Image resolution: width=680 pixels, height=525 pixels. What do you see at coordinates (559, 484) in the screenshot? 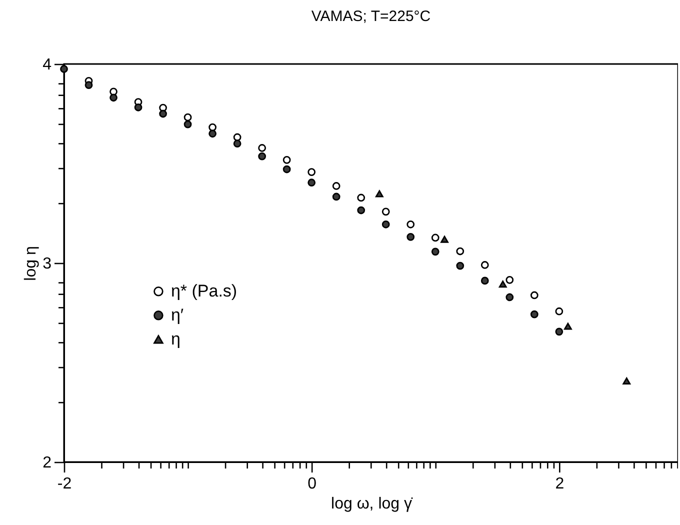
I see `x-tick-label: 2` at bounding box center [559, 484].